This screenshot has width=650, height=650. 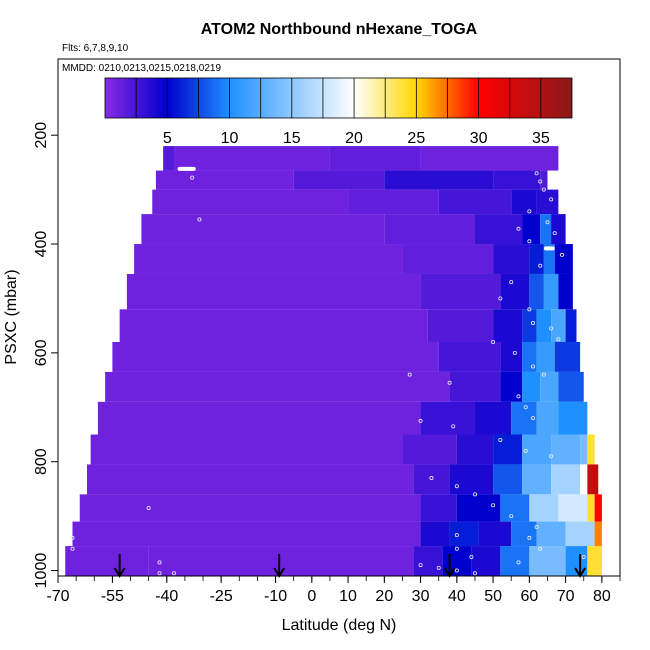 I want to click on x-tick-label: 30, so click(x=421, y=596).